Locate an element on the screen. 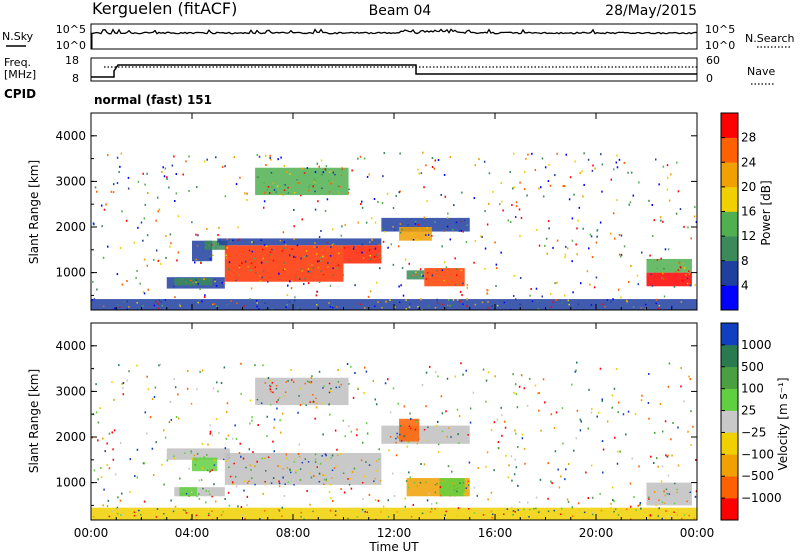  velocity-colorbar-tick-label: −500 is located at coordinates (757, 476).